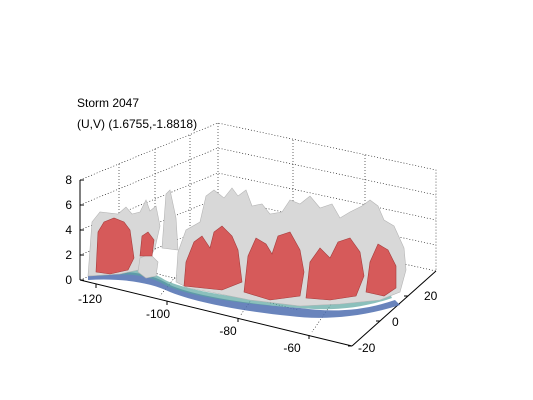 The width and height of the screenshot is (533, 400). I want to click on chart-subtitle: (U,V) (1.6755,-1.8818), so click(137, 124).